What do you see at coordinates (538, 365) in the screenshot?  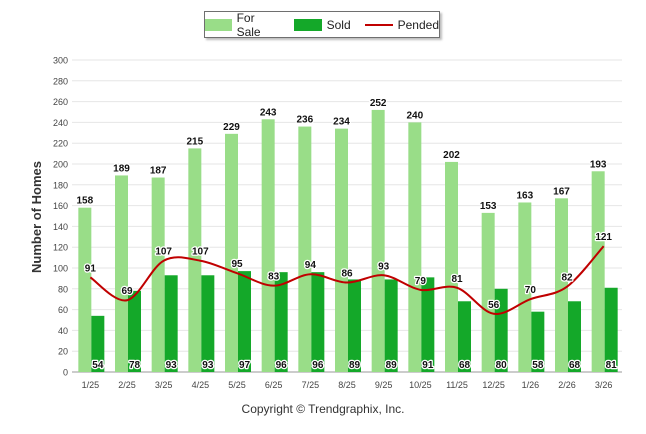 I see `label-sold: 58` at bounding box center [538, 365].